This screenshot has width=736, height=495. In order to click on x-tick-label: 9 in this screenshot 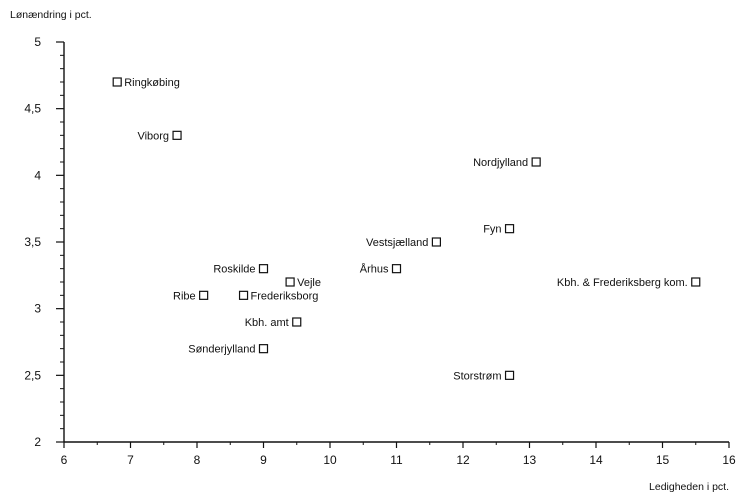, I will do `click(263, 460)`.